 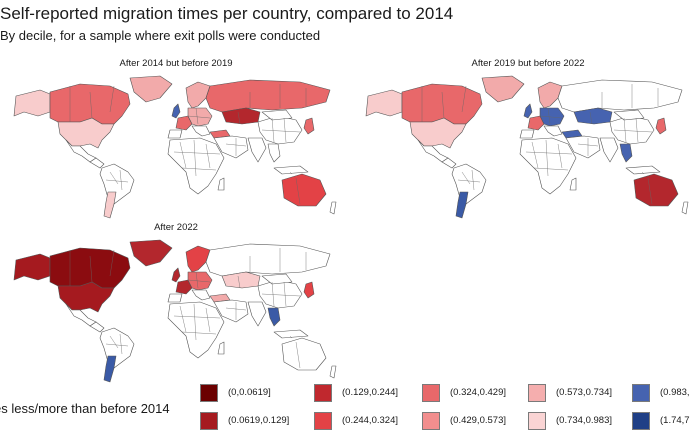 What do you see at coordinates (176, 111) in the screenshot?
I see `region-uk` at bounding box center [176, 111].